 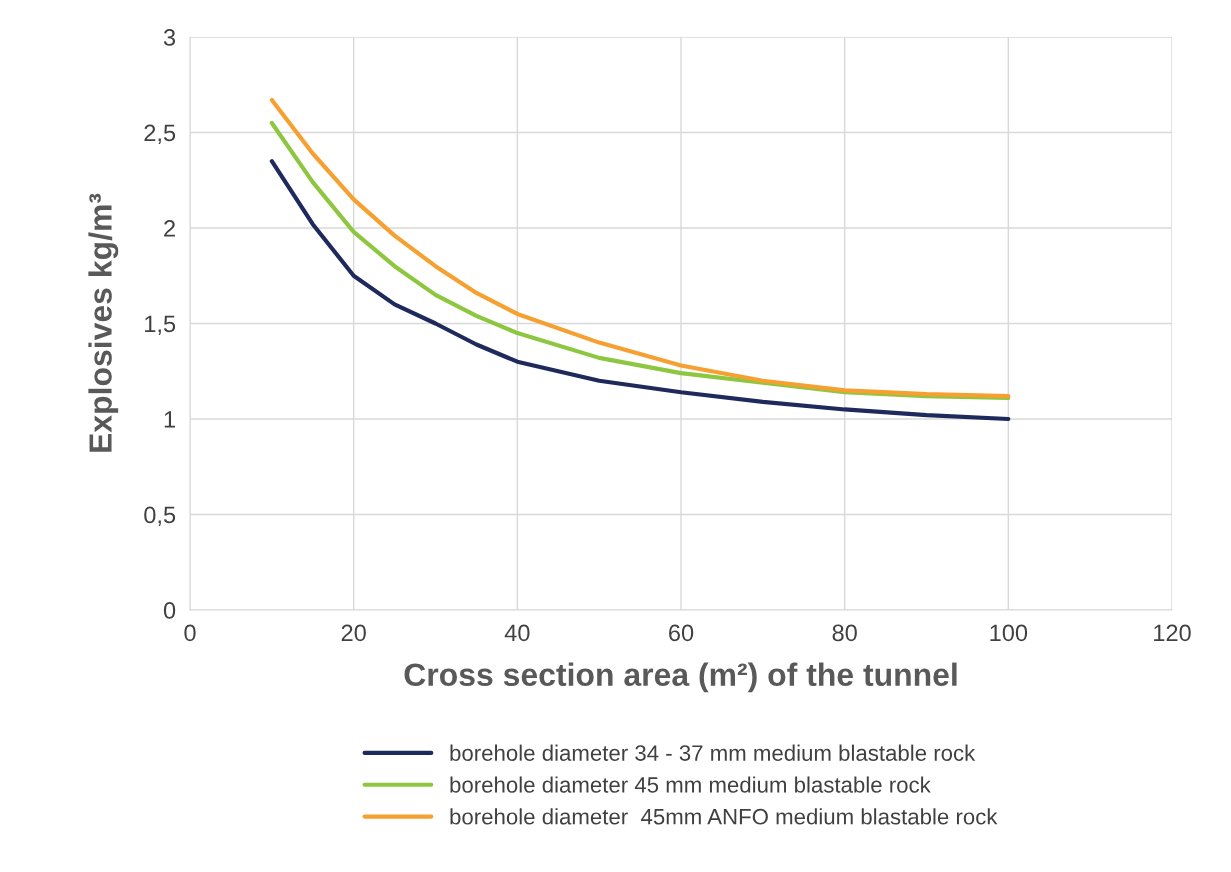 What do you see at coordinates (169, 37) in the screenshot?
I see `y-tick-label: 3` at bounding box center [169, 37].